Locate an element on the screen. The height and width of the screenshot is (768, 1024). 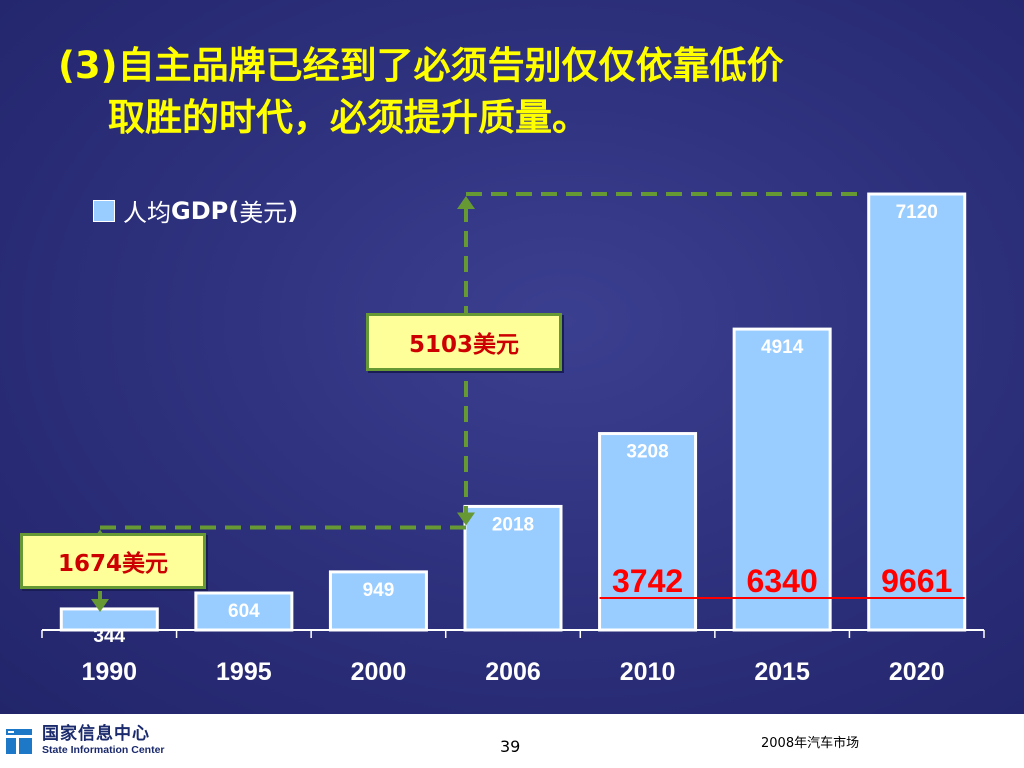
bar-value-label-2000: 949 is located at coordinates (379, 590).